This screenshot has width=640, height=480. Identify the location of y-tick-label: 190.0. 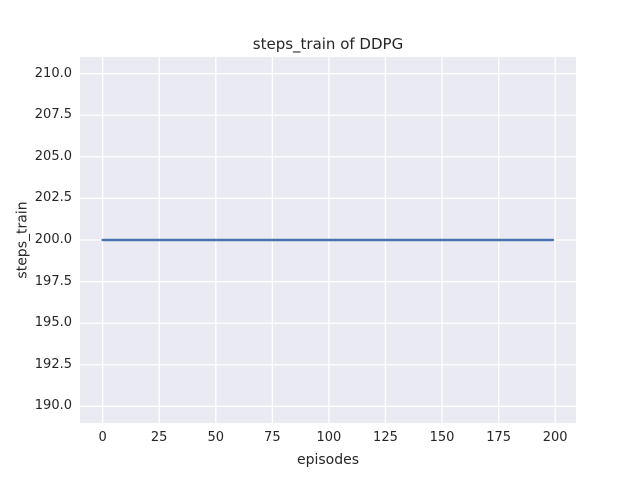
(53, 406).